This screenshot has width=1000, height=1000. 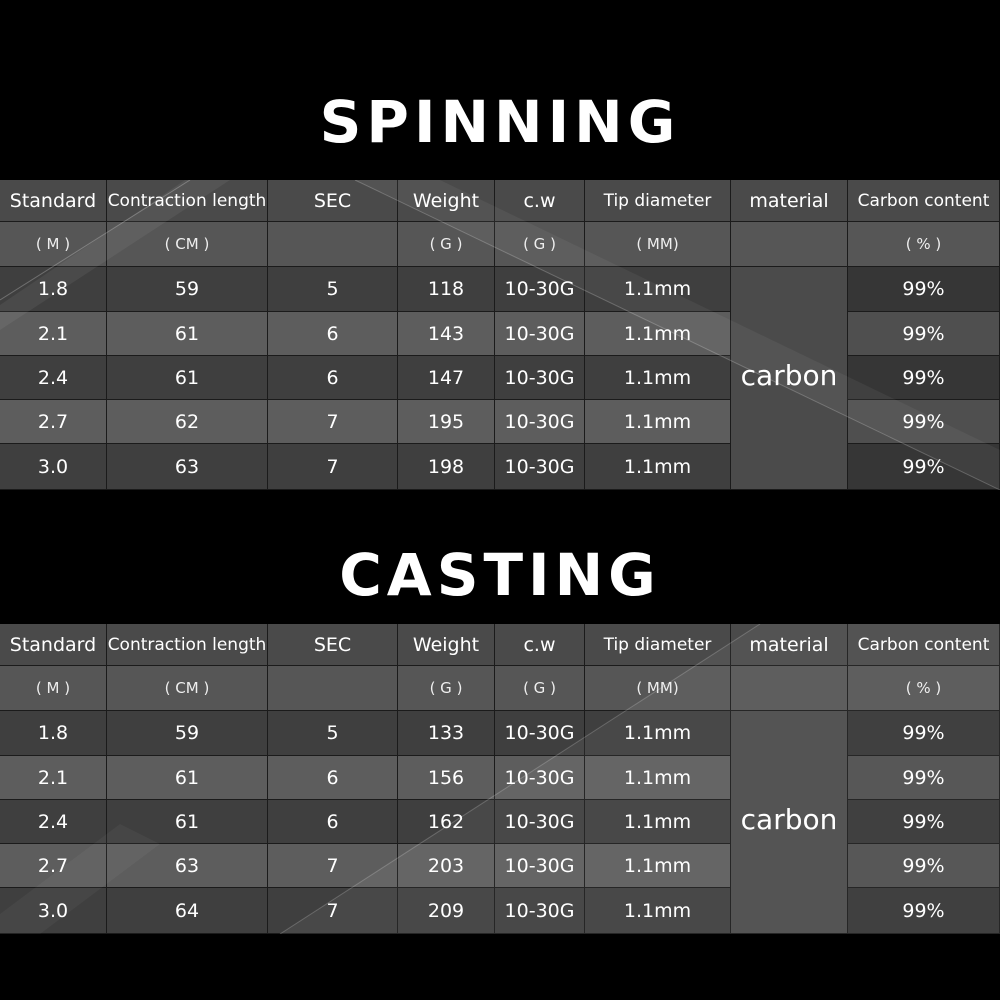 I want to click on spinning-title: SPINNING, so click(x=500, y=122).